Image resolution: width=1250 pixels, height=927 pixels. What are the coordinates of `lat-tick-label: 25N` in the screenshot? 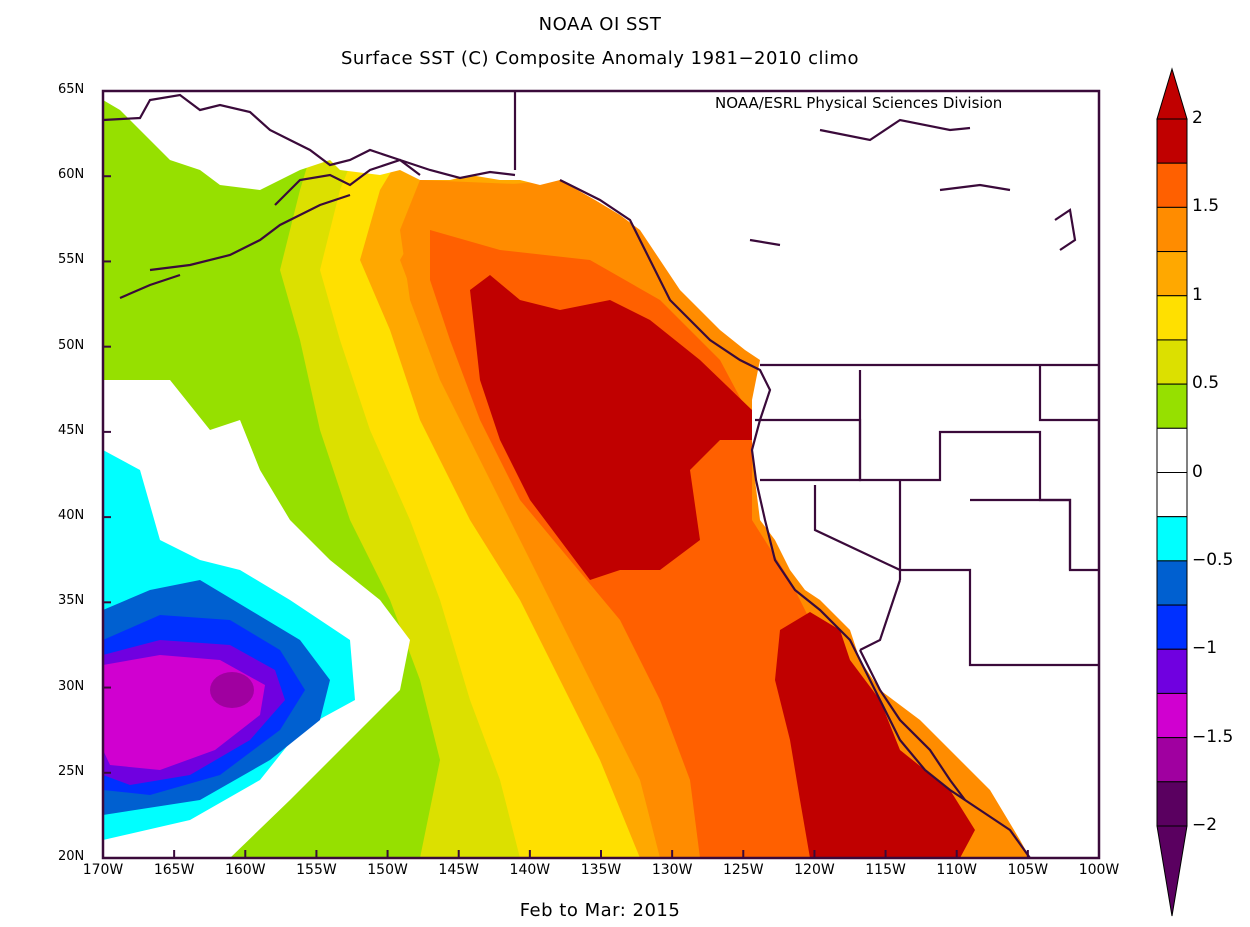 It's located at (71, 771).